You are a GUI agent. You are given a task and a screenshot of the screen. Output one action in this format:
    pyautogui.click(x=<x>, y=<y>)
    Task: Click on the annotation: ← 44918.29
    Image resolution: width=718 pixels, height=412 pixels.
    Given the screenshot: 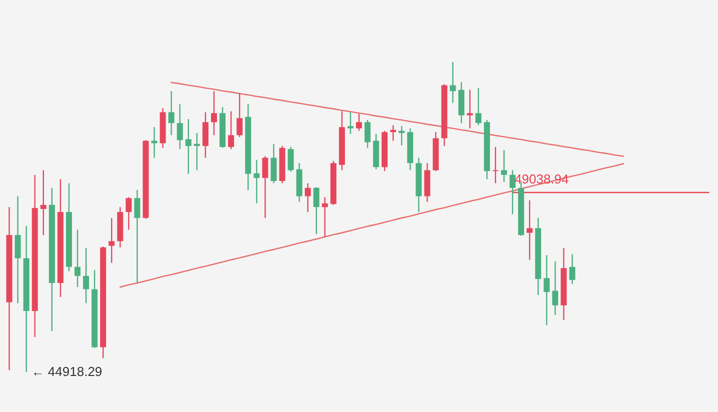 What is the action you would take?
    pyautogui.click(x=66, y=372)
    